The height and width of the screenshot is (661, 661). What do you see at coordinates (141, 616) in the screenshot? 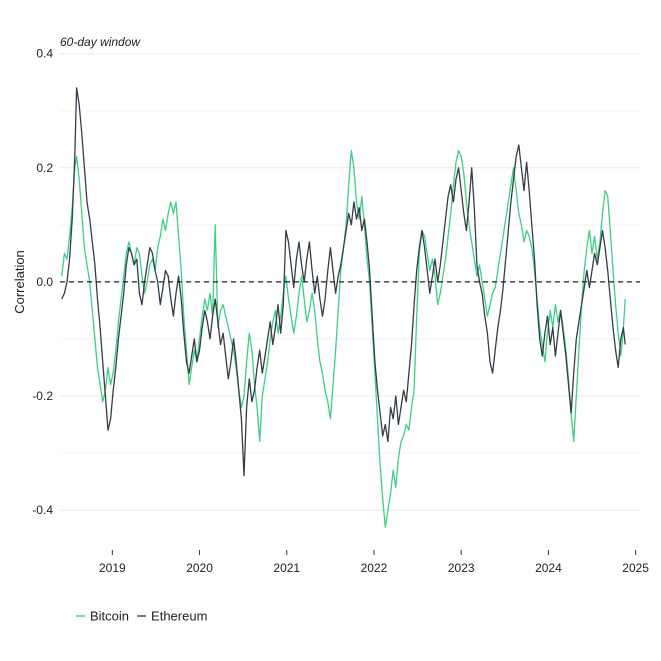
I see `legend: Bitcoin Ethereum` at bounding box center [141, 616].